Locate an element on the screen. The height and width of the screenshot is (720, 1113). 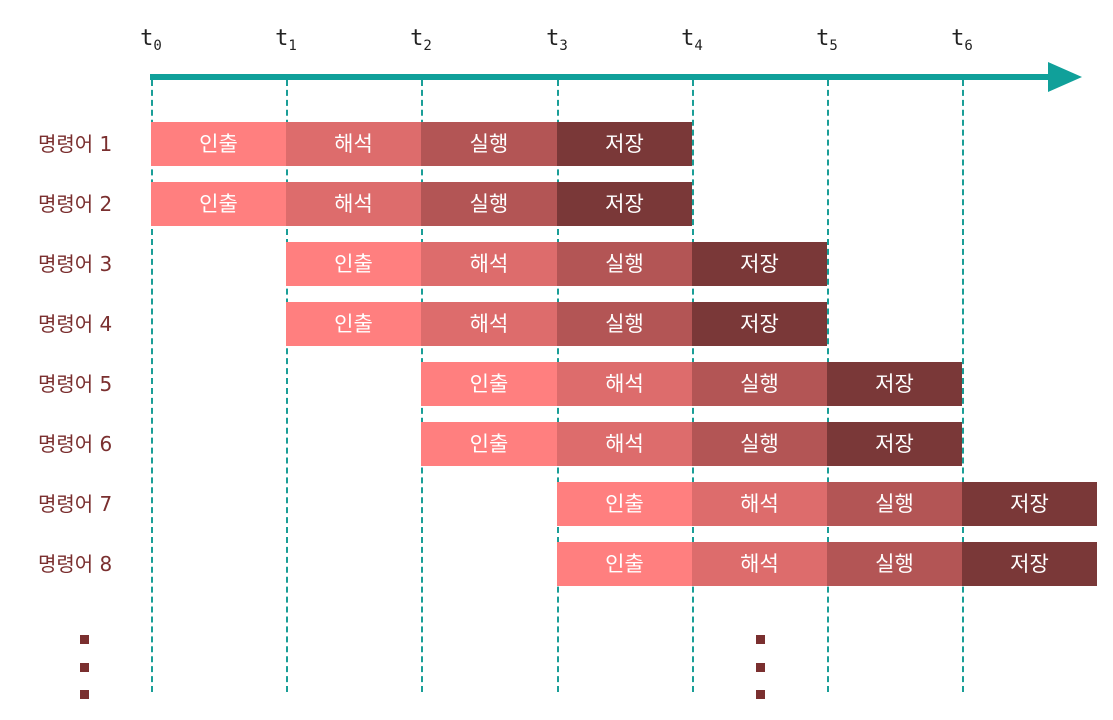
instruction-label: 명령어 2 is located at coordinates (75, 204).